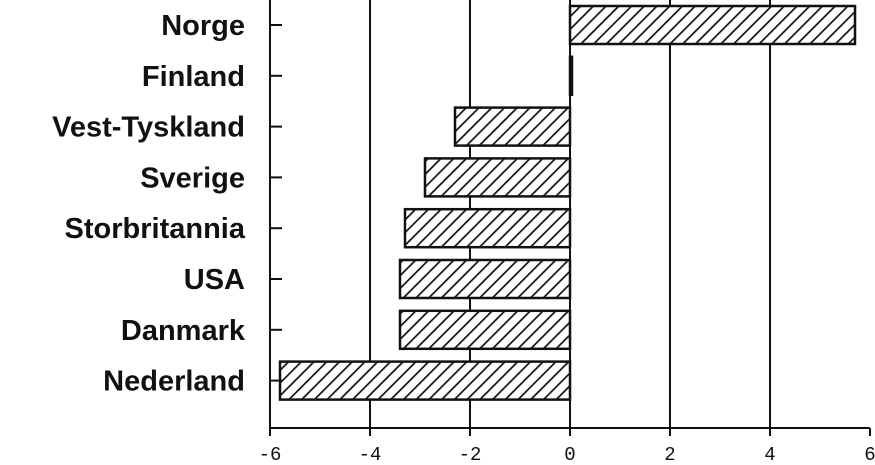  Describe the element at coordinates (569, 454) in the screenshot. I see `x-tick-label-3: 0` at that location.